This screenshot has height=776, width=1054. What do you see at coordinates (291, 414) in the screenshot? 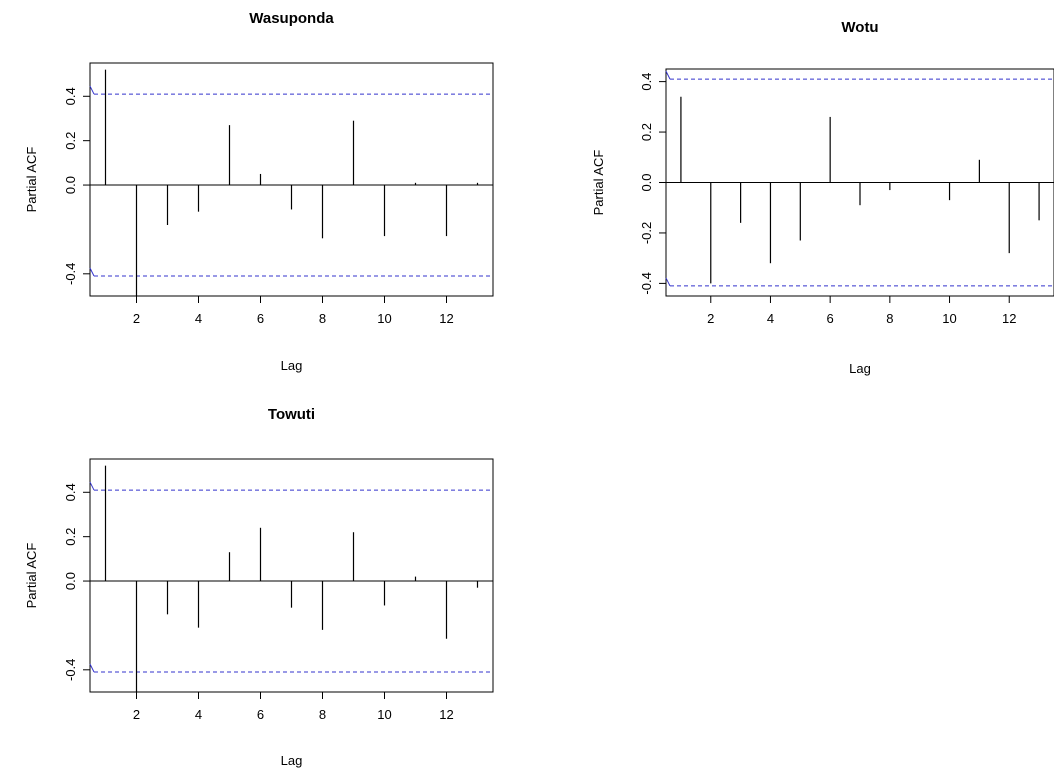
I see `chart-title: Towuti` at bounding box center [291, 414].